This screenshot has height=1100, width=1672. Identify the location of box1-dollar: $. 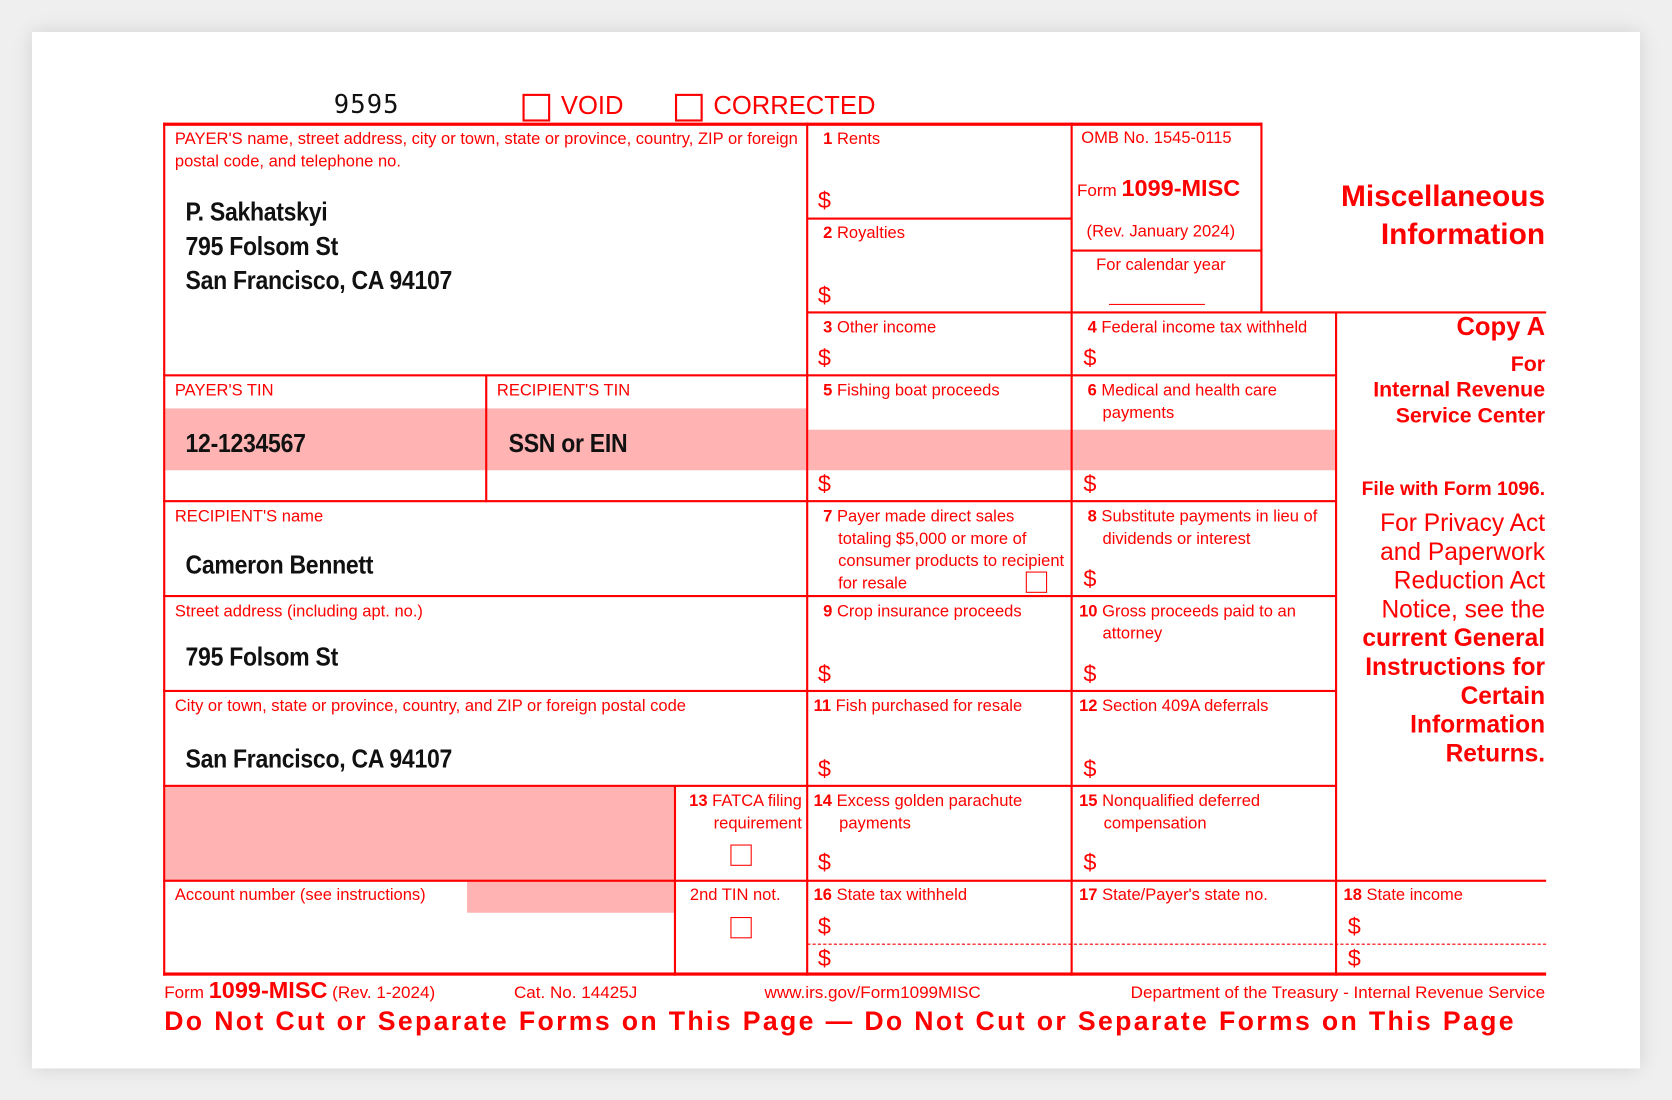
(824, 200).